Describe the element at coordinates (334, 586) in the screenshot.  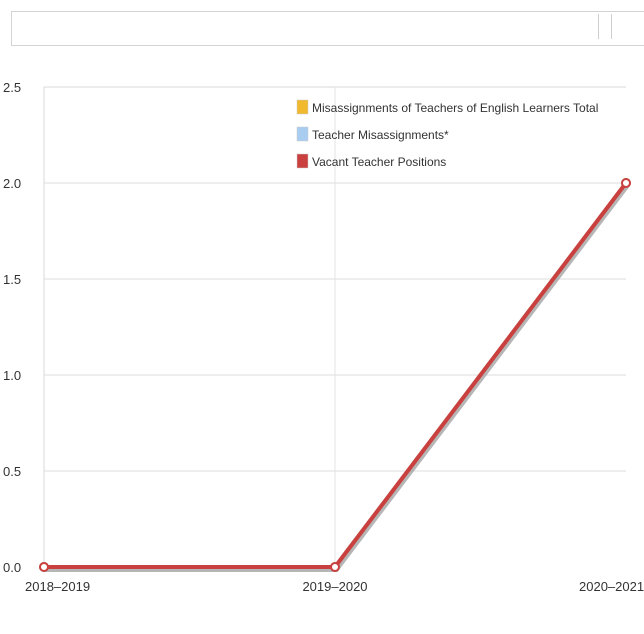
I see `x-tick-label: 2019–2020` at that location.